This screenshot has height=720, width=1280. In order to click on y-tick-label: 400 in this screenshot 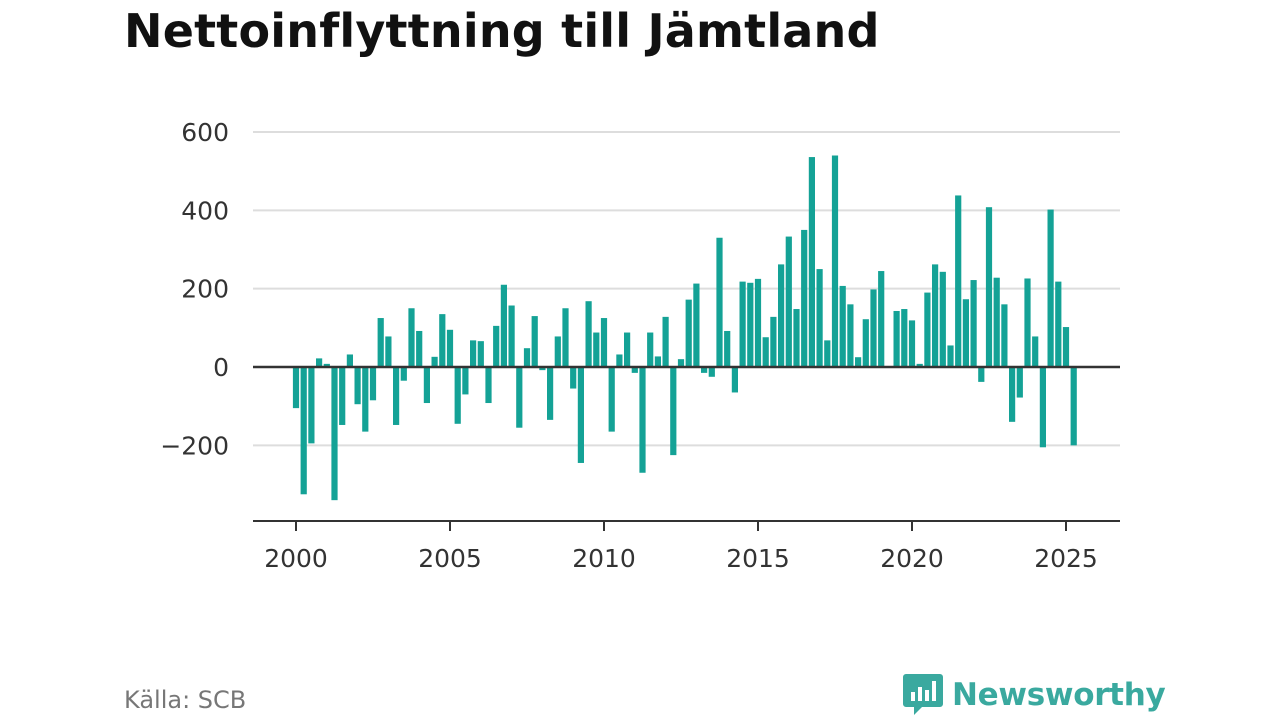, I will do `click(205, 210)`.